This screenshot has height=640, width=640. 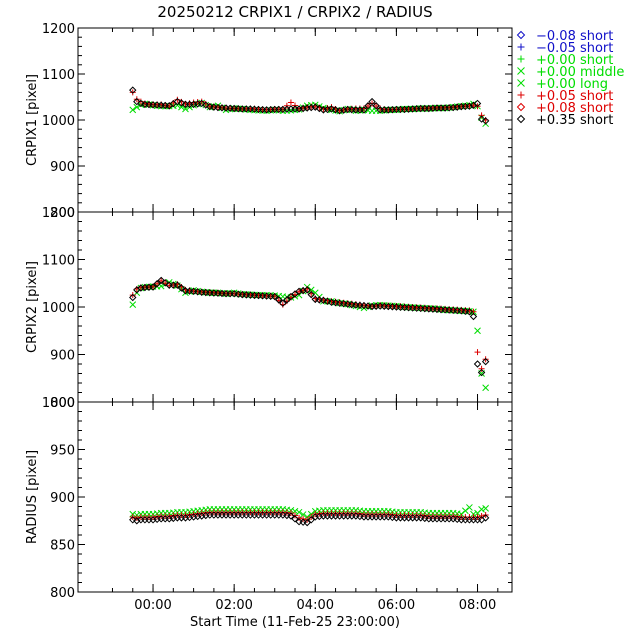 I want to click on y-axis-title: CRPIX1 [pixel], so click(x=32, y=120).